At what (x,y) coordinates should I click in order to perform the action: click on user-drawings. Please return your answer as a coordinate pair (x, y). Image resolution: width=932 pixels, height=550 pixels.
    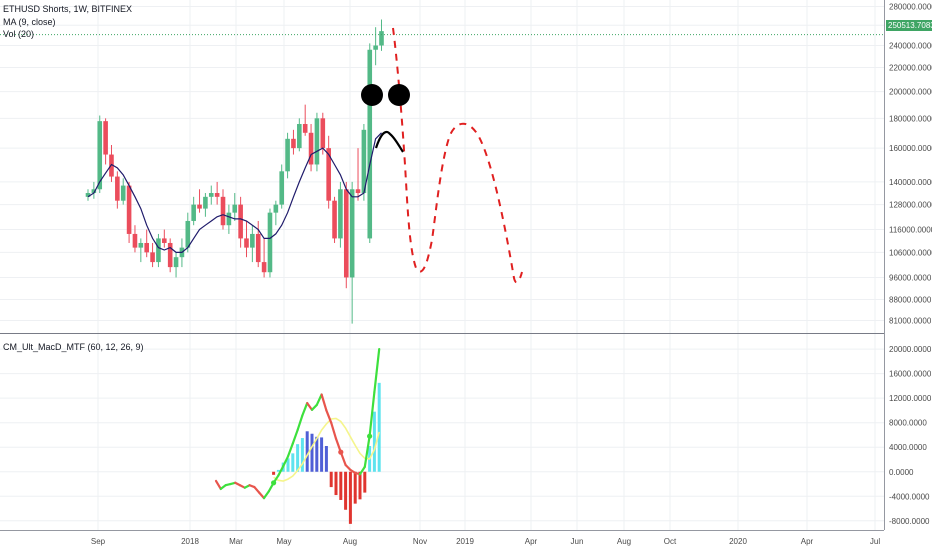
    Looking at the image, I should click on (442, 155).